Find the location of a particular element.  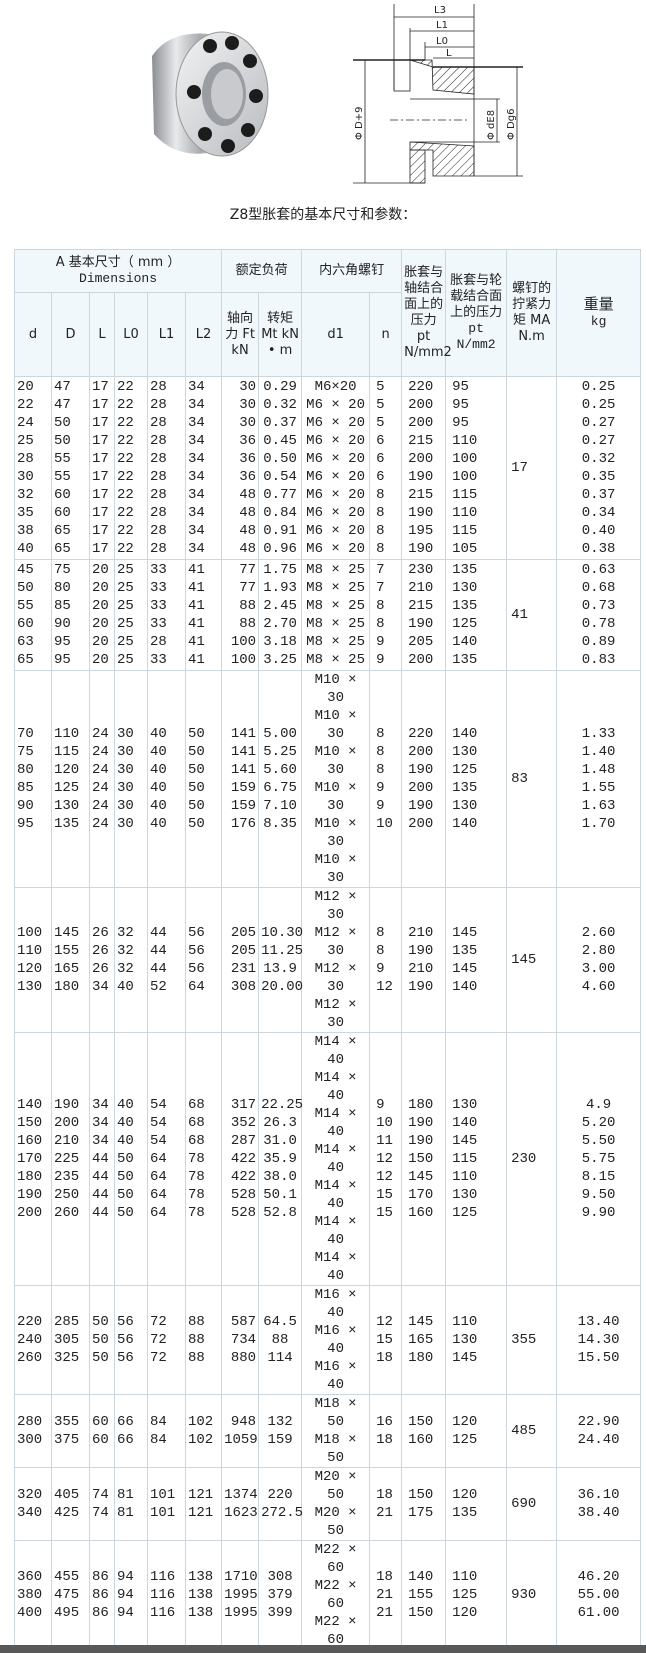

cell-value: 145 is located at coordinates (465, 1141).